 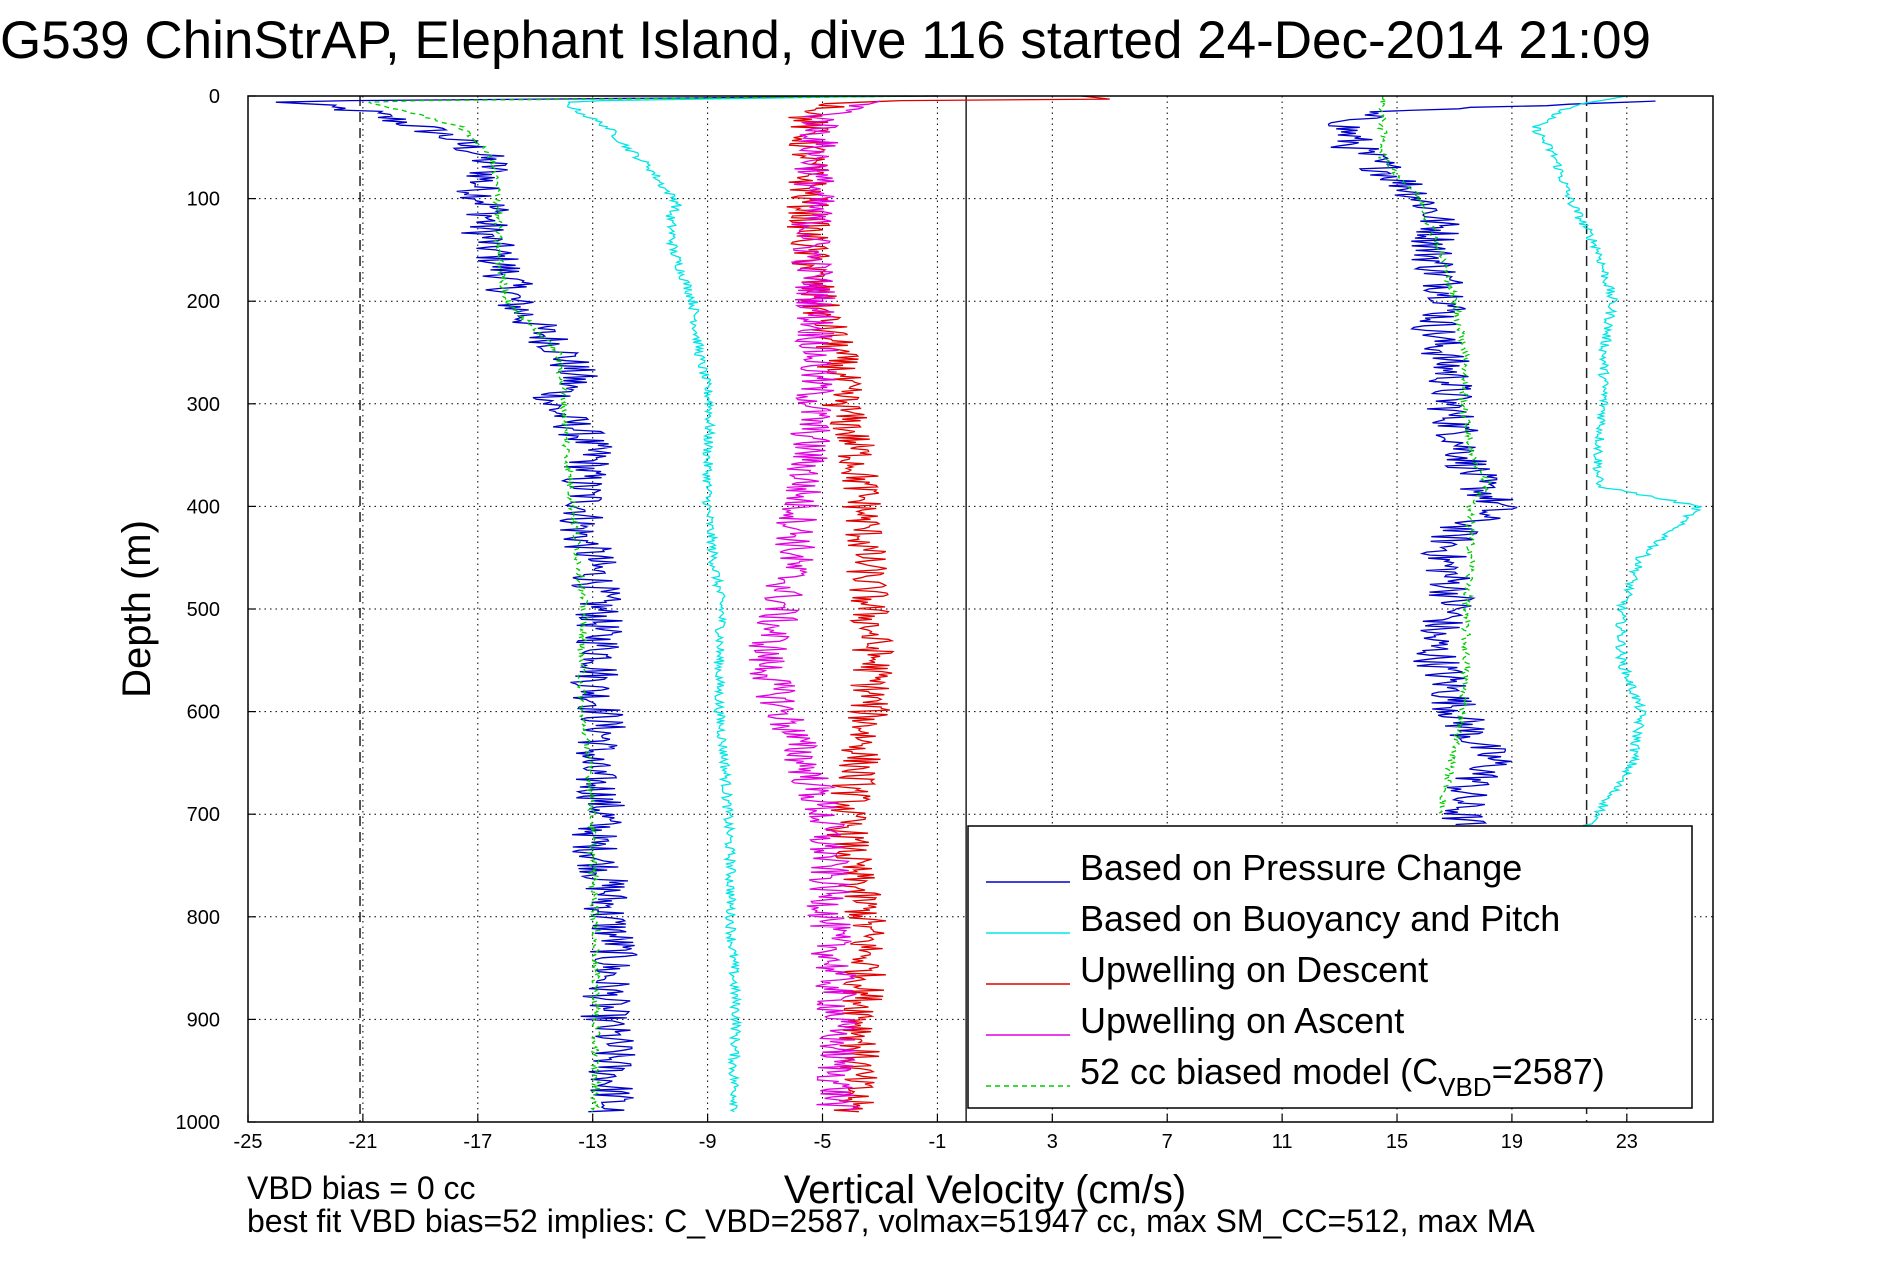 I want to click on y-tick-label: 0, so click(x=214, y=97).